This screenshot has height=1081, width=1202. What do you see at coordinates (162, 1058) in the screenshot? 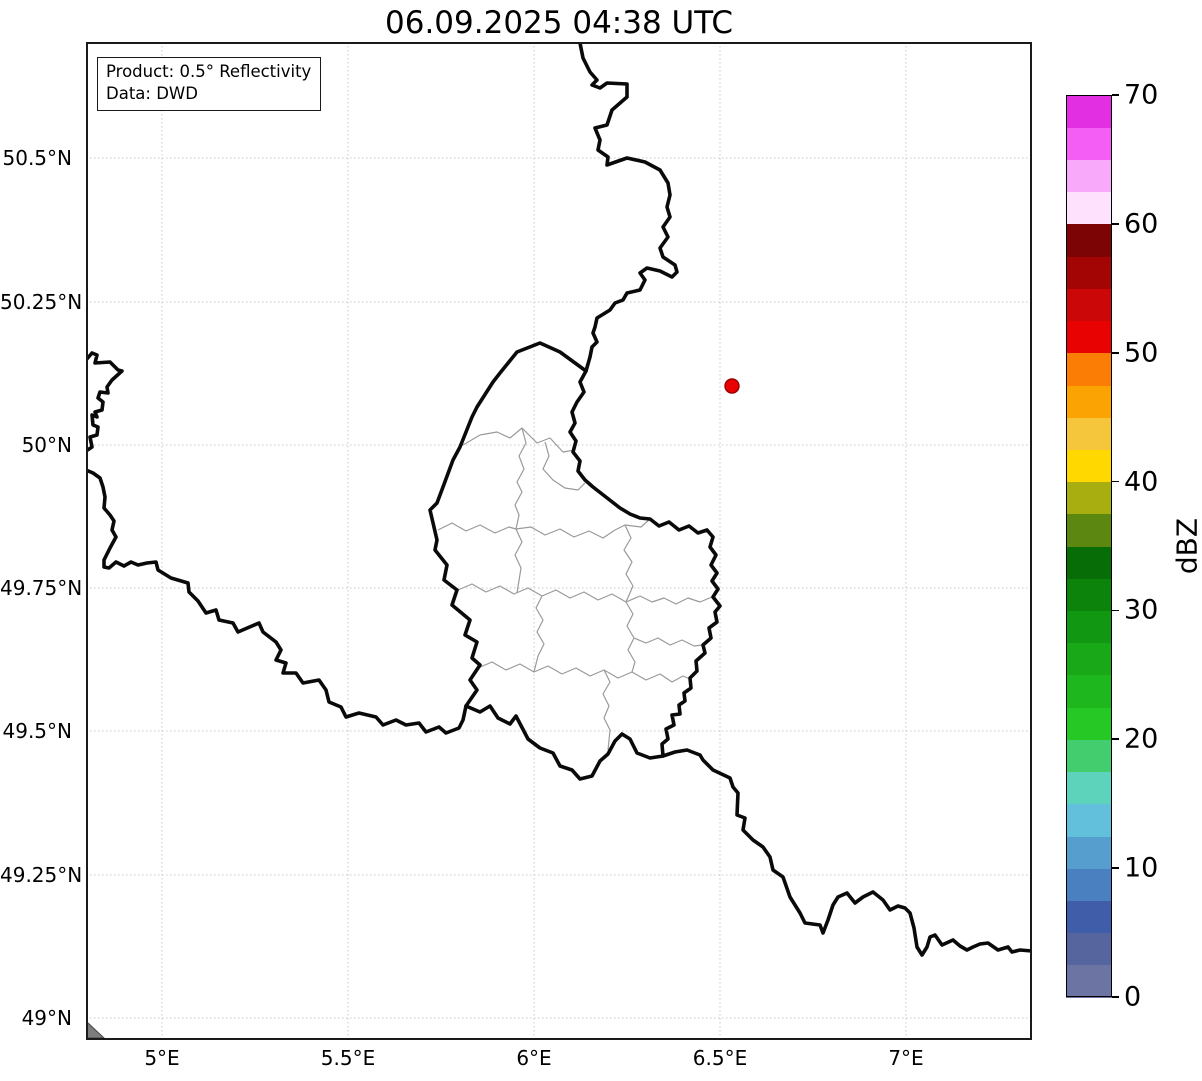
I see `x-tick-label: 5°E` at bounding box center [162, 1058].